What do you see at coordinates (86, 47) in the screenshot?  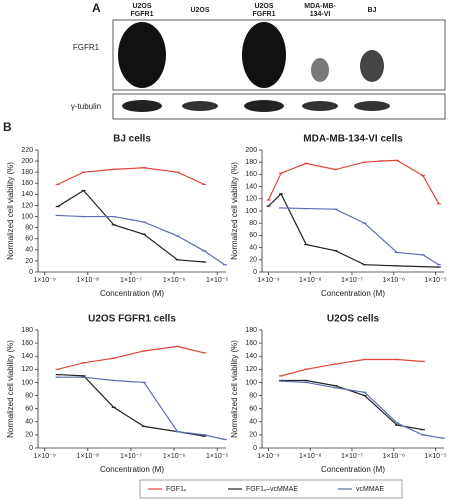 I see `blot-row-label: FGFR1` at bounding box center [86, 47].